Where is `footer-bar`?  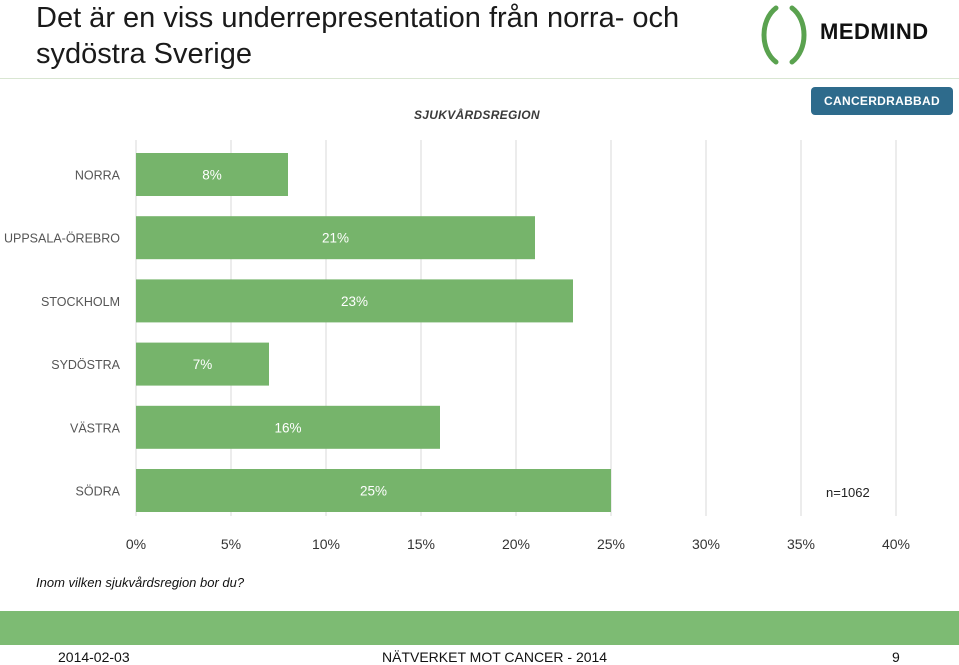
footer-bar is located at coordinates (479, 654).